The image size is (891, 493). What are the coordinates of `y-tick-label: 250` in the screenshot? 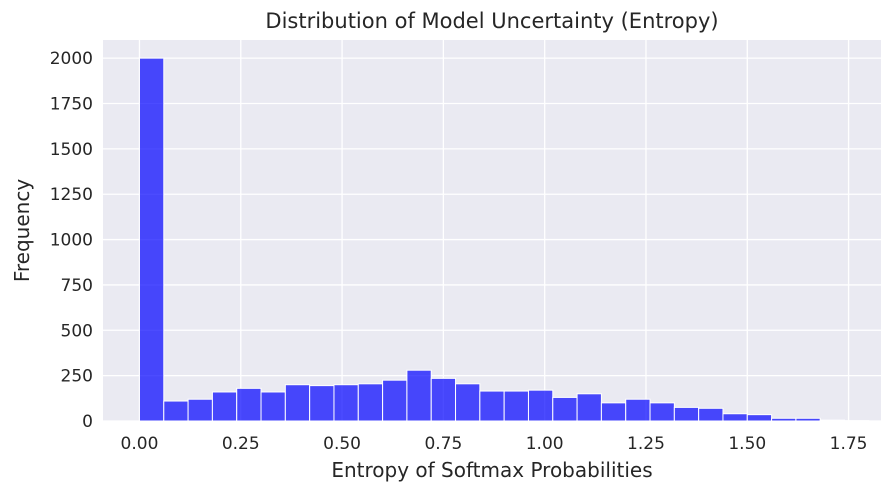 It's located at (77, 377).